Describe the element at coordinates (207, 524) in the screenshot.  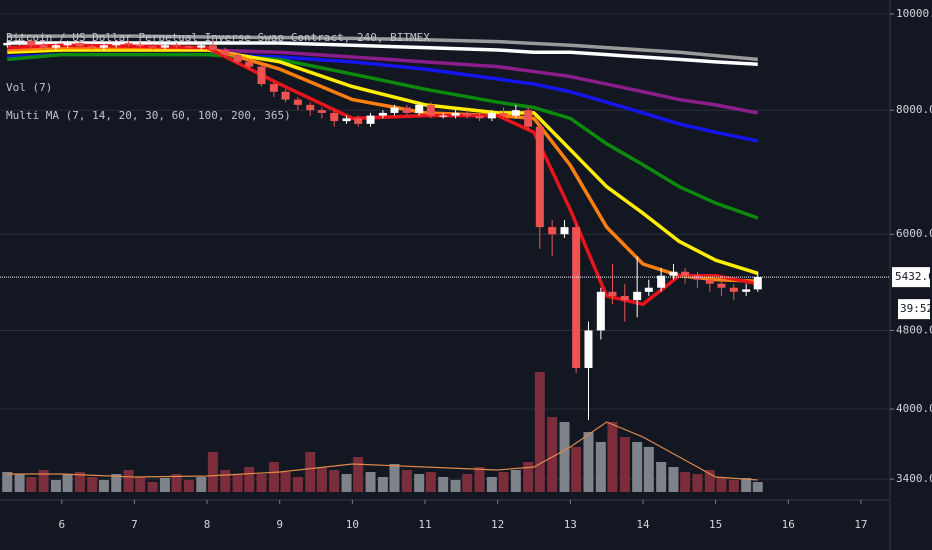
I see `x-tick-label: 8` at that location.